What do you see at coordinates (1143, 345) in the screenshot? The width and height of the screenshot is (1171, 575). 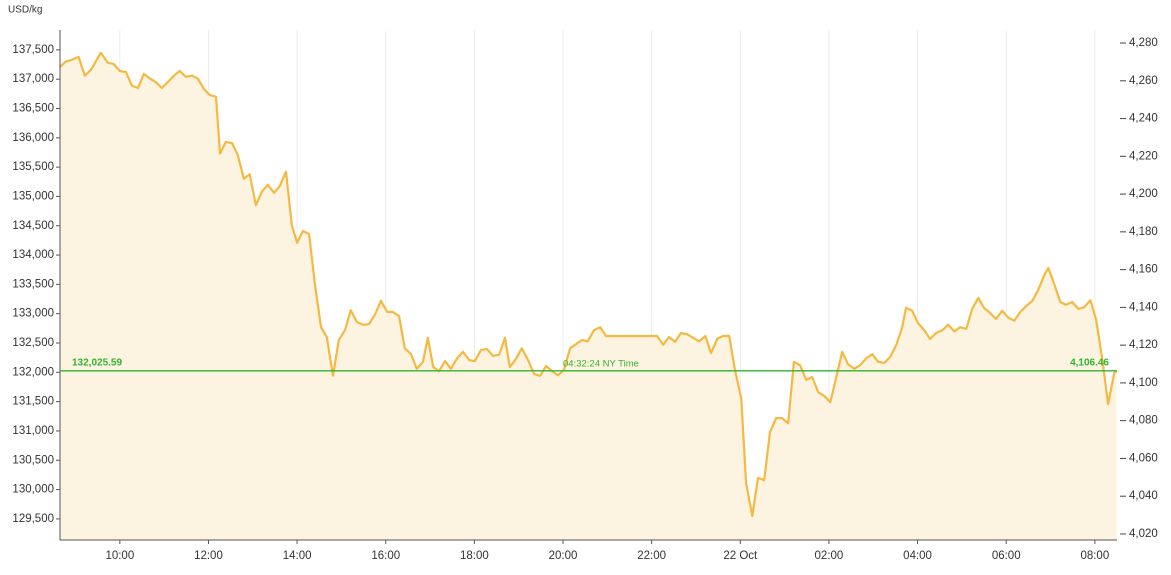 I see `y2-tick-label: 4,120` at bounding box center [1143, 345].